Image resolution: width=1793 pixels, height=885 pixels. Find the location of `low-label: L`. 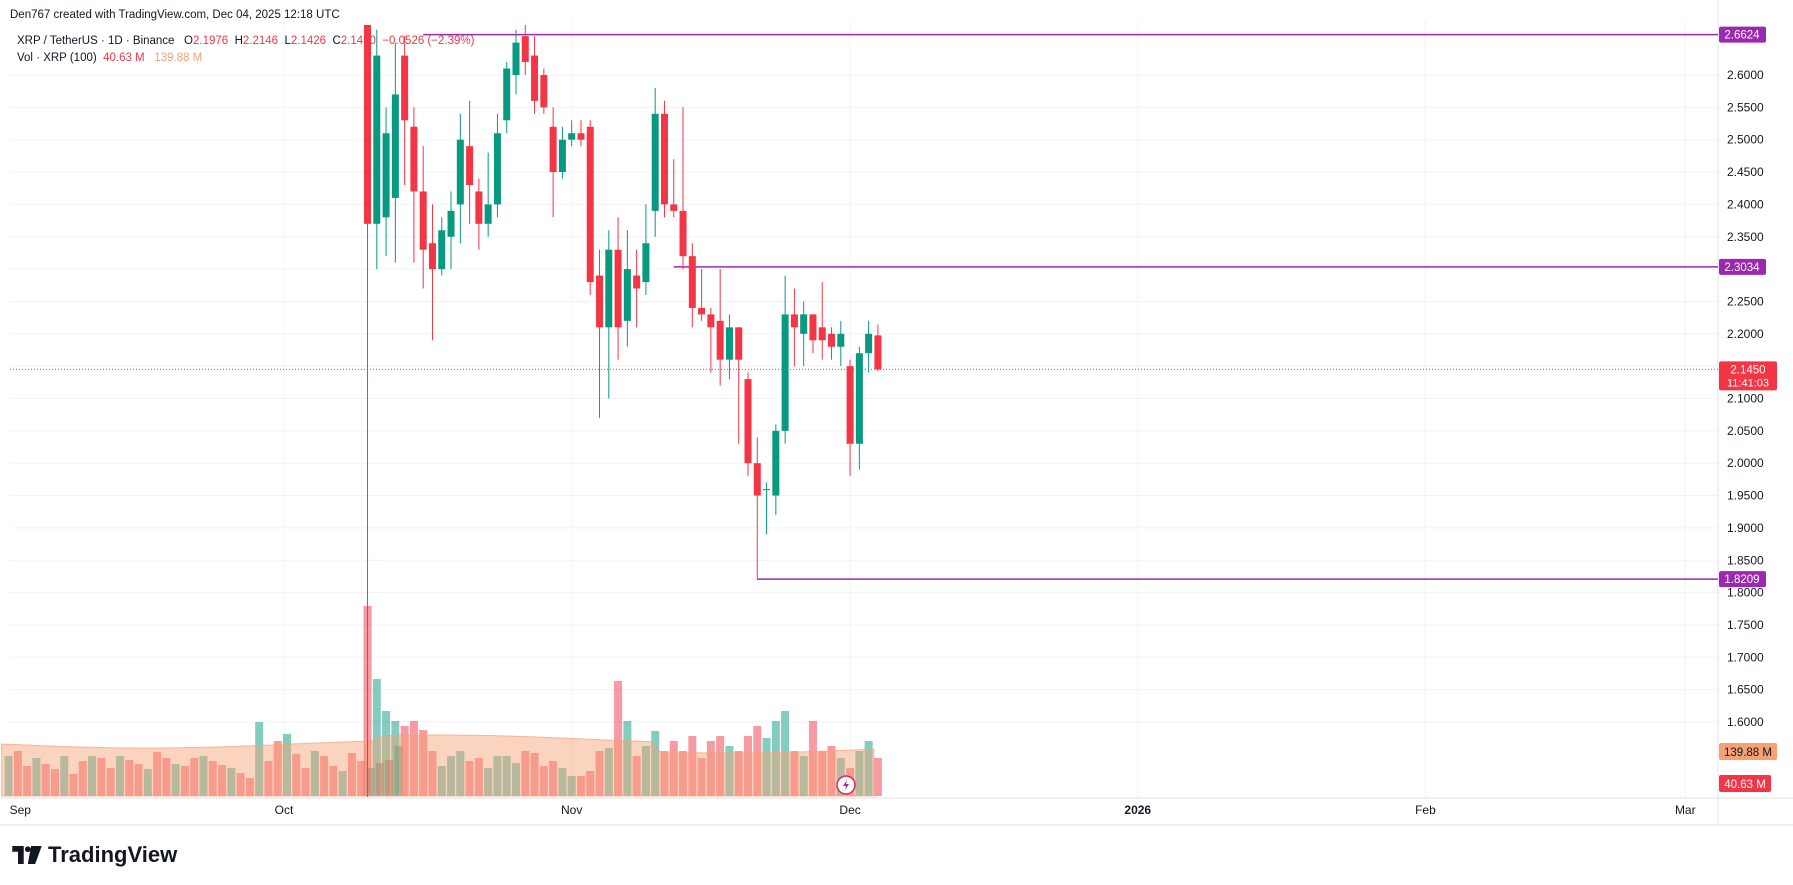

low-label: L is located at coordinates (287, 41).